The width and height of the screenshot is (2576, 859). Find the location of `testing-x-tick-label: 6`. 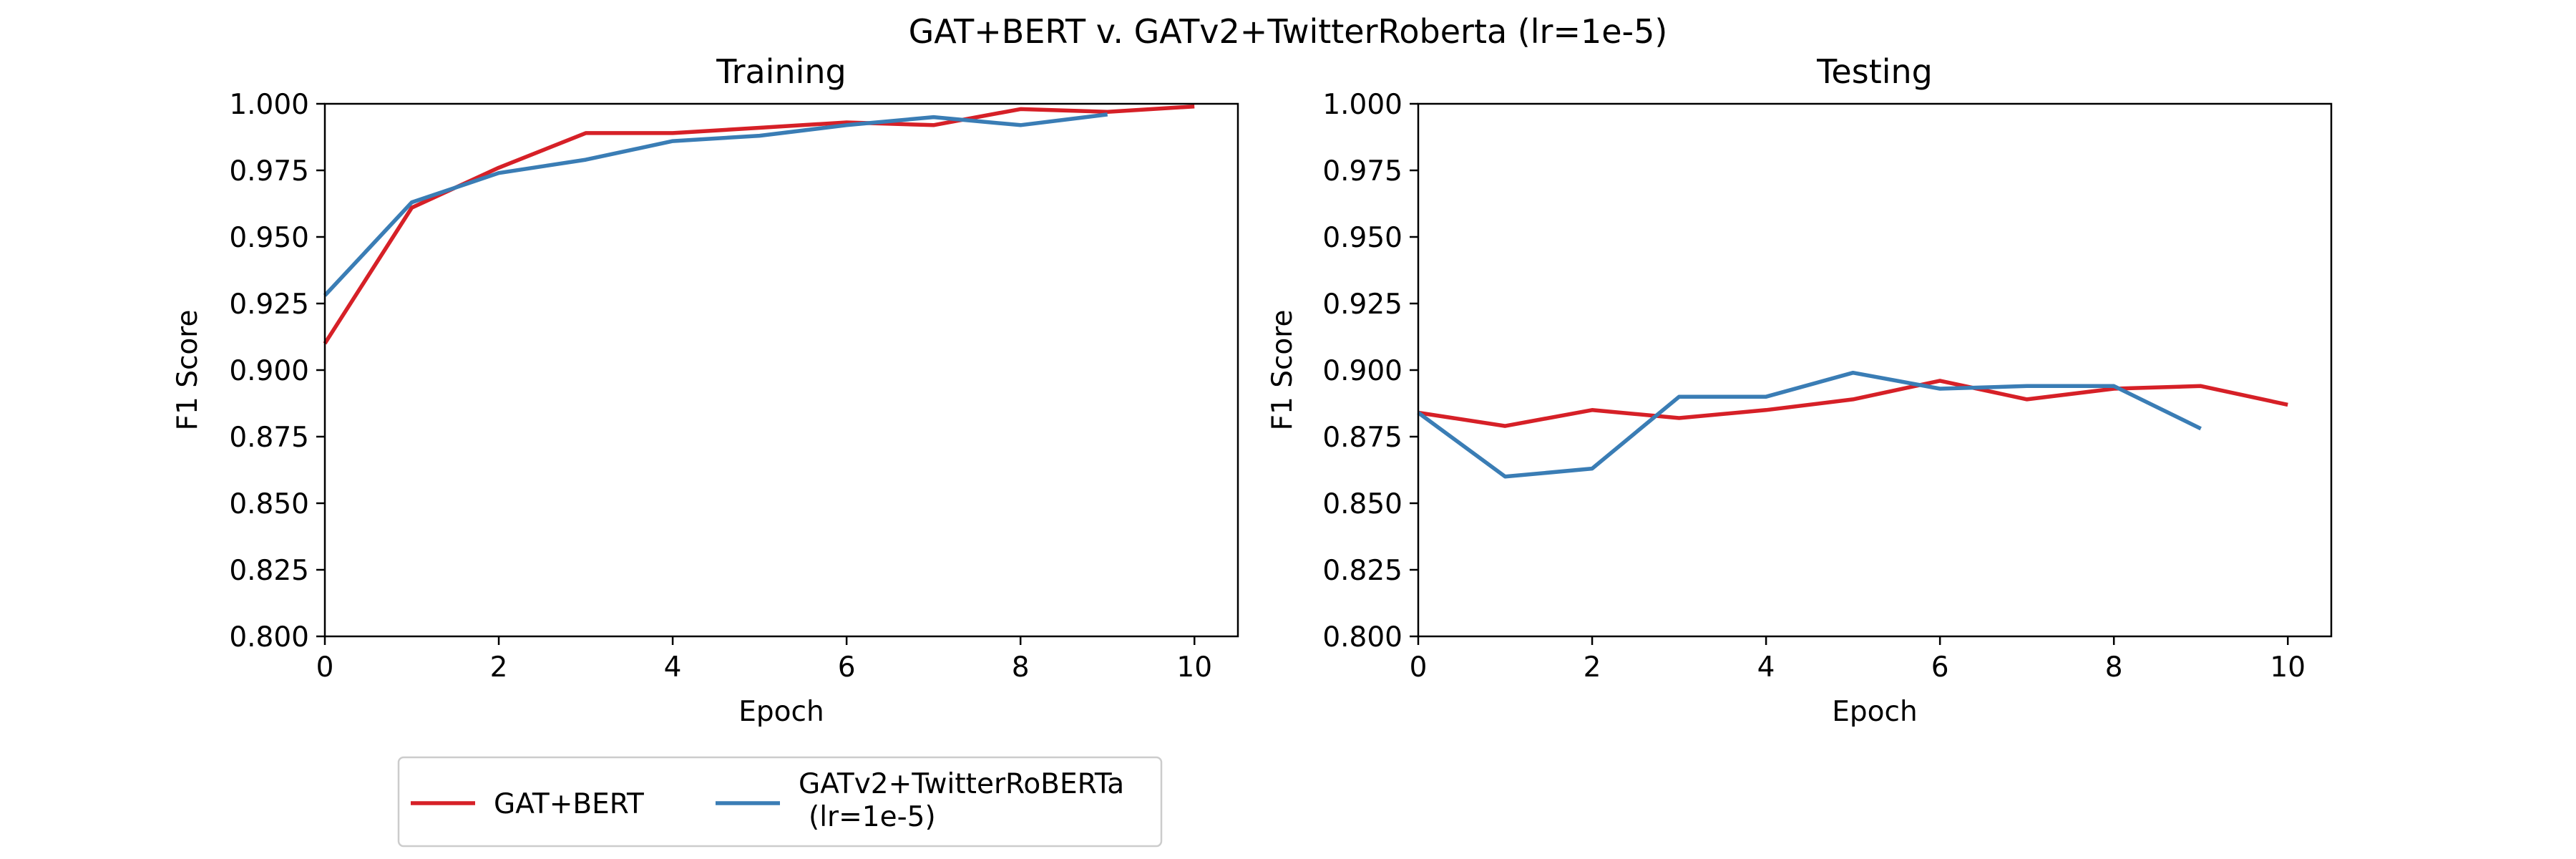

testing-x-tick-label: 6 is located at coordinates (1940, 667).